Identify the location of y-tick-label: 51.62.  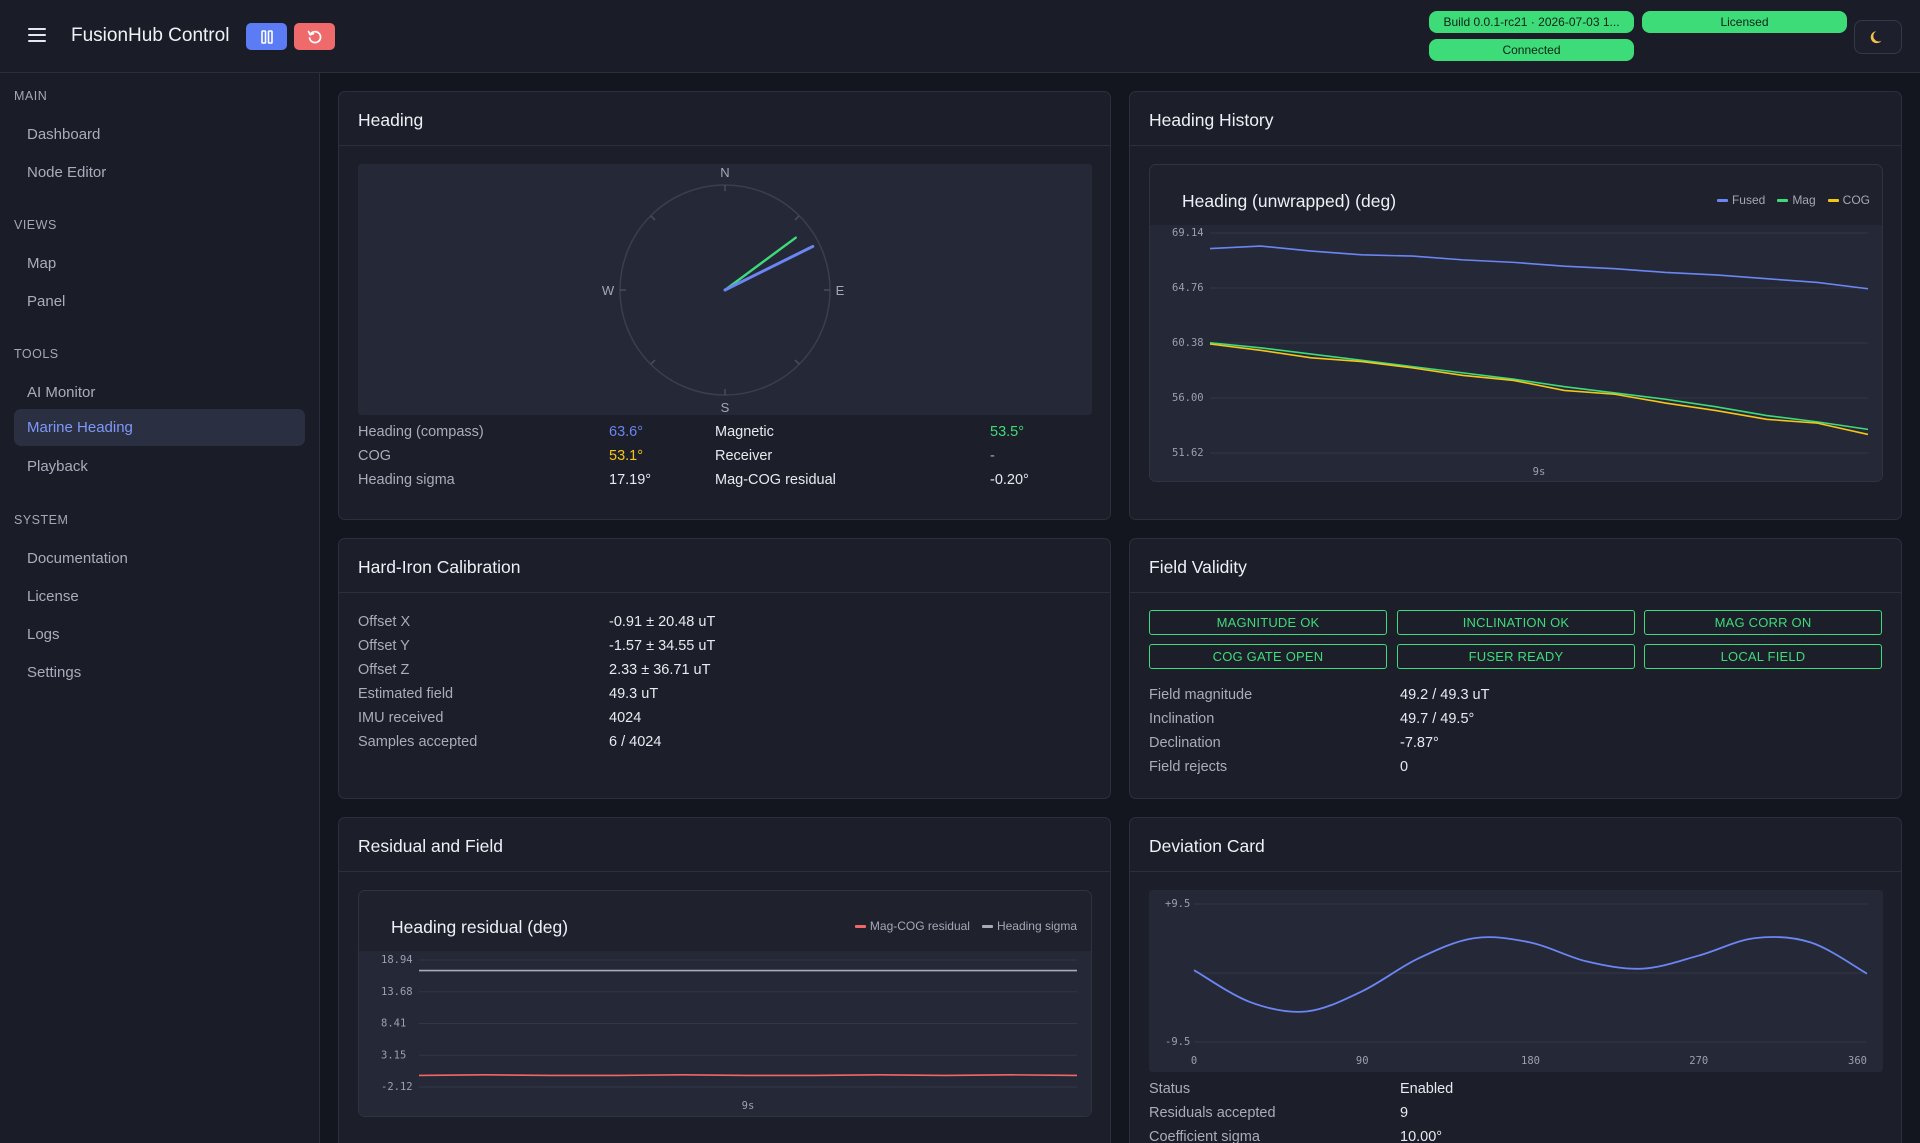
(1188, 453).